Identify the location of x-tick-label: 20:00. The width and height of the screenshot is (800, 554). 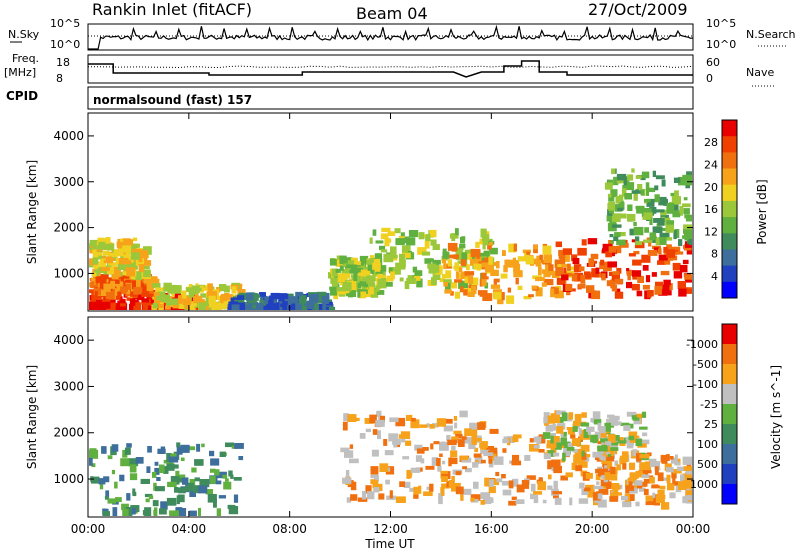
(592, 529).